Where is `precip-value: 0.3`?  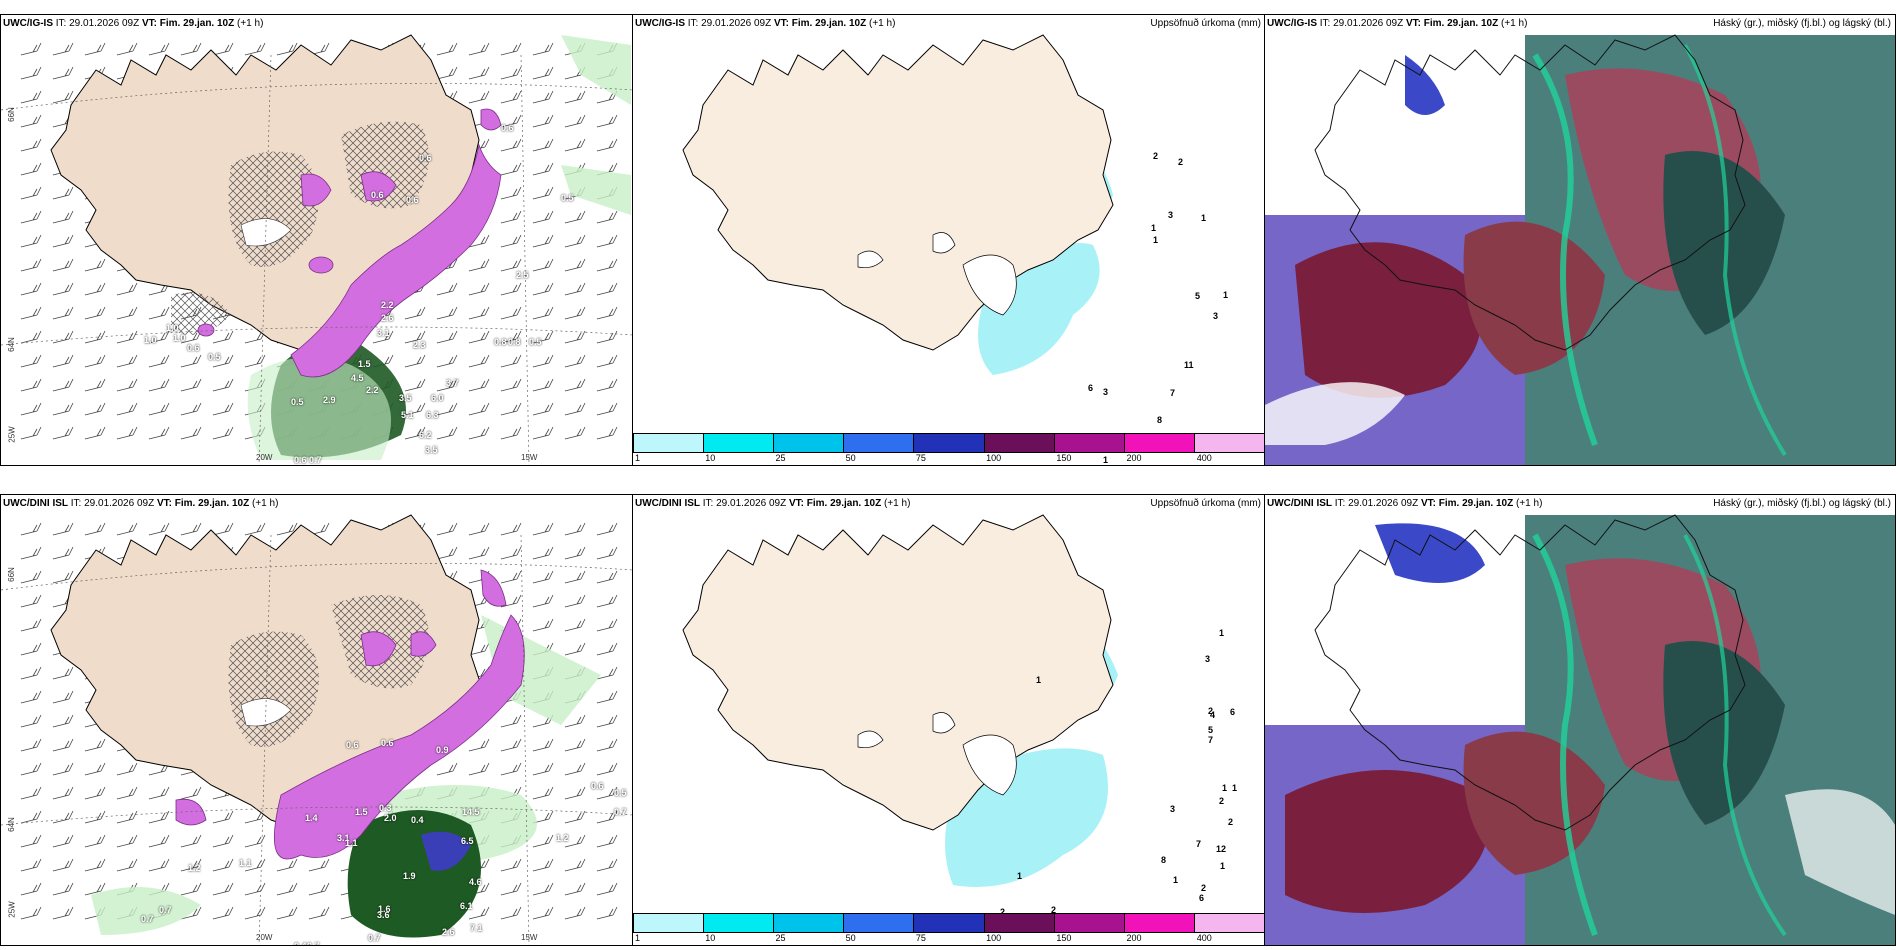
precip-value: 0.3 is located at coordinates (385, 808).